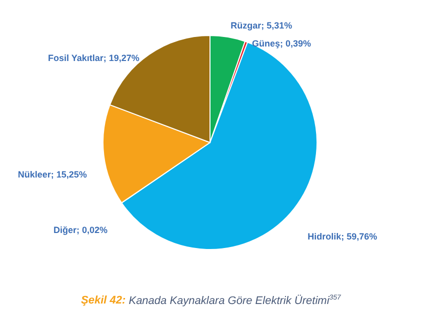 This screenshot has height=323, width=422. Describe the element at coordinates (261, 25) in the screenshot. I see `slice-label: Rüzgar; 5,31%` at that location.